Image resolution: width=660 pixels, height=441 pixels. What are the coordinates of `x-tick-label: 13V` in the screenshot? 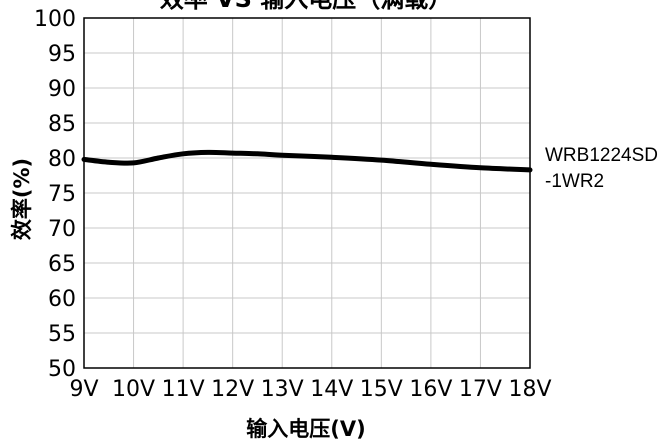 It's located at (282, 389).